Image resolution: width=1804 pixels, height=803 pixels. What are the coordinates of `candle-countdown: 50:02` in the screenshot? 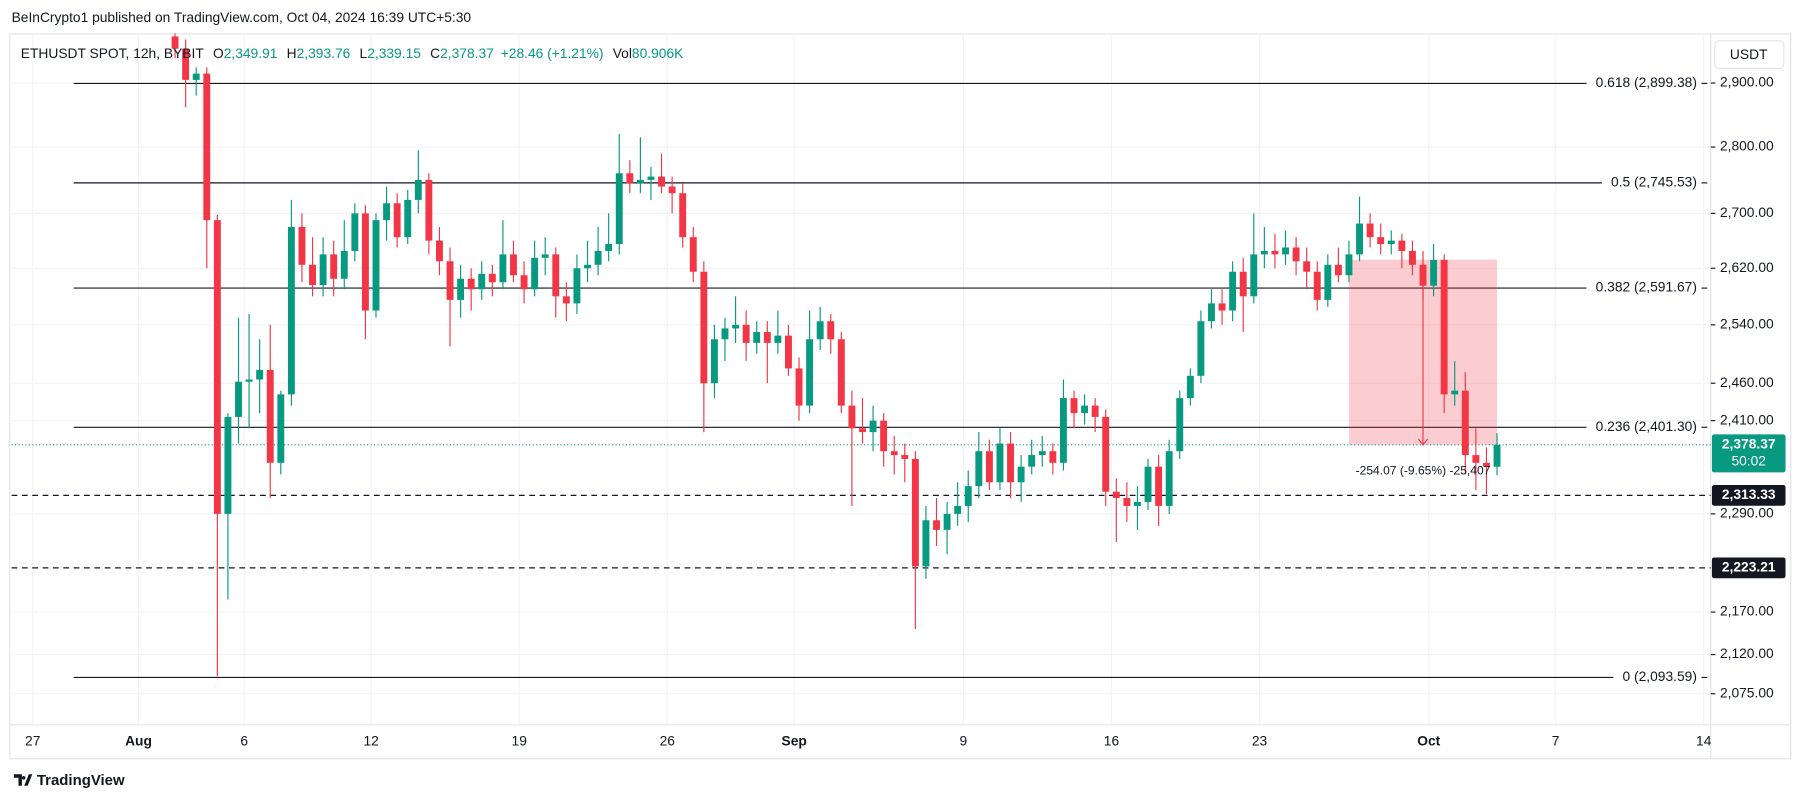 It's located at (1748, 461).